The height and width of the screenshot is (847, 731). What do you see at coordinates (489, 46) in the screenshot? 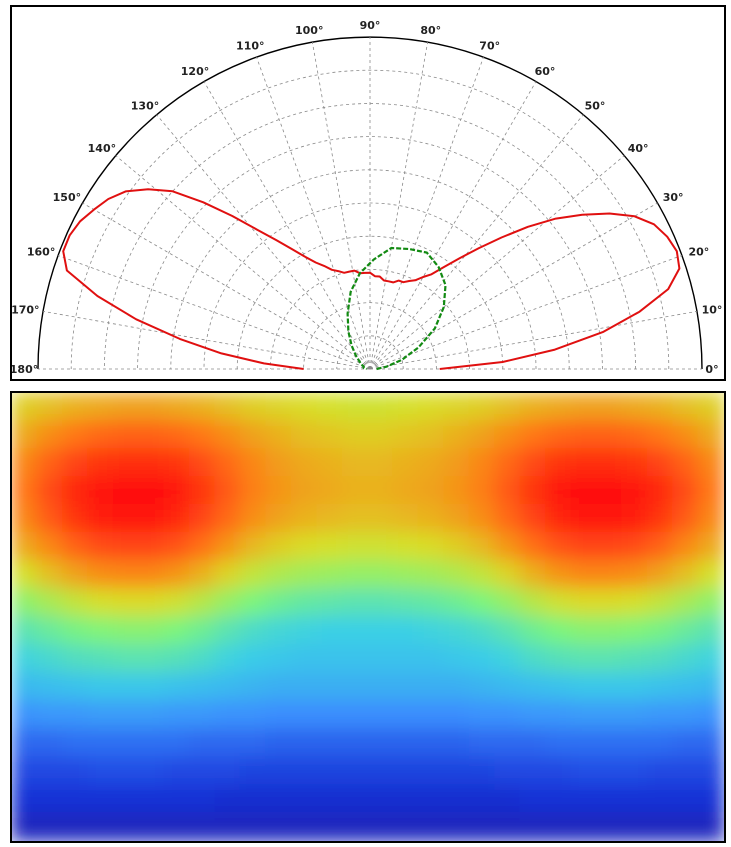
I see `angle-tick-label: 70°` at bounding box center [489, 46].